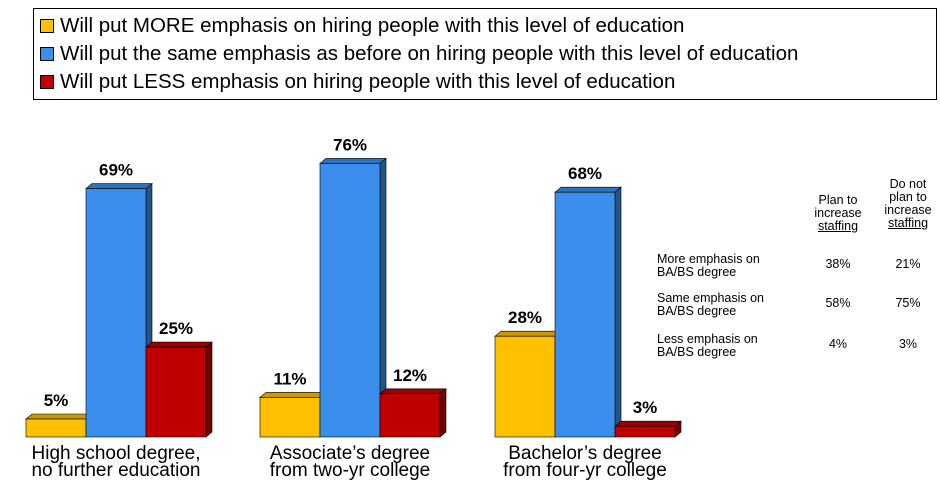 This screenshot has width=940, height=483. Describe the element at coordinates (350, 144) in the screenshot. I see `data-label: 76%` at that location.